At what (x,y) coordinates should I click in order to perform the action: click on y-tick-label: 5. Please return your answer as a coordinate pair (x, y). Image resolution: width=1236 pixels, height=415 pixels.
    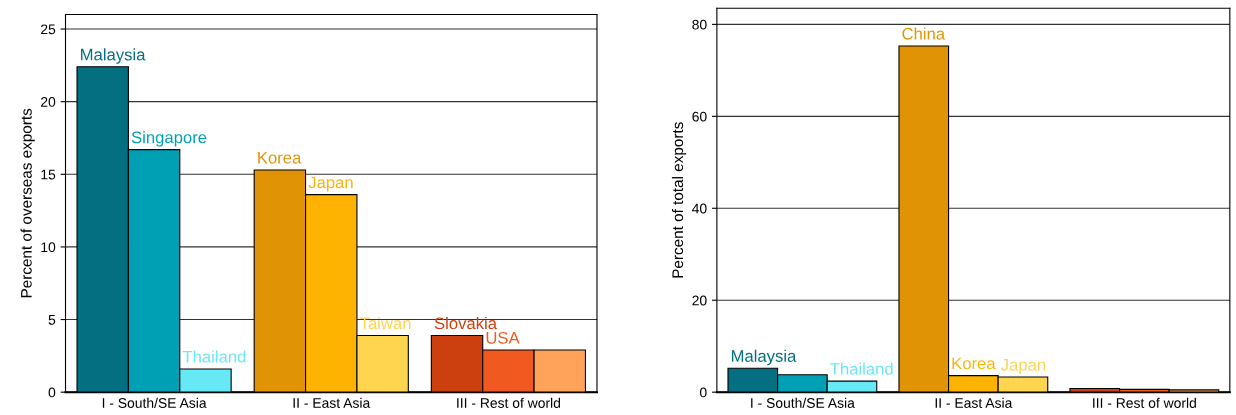
    Looking at the image, I should click on (52, 320).